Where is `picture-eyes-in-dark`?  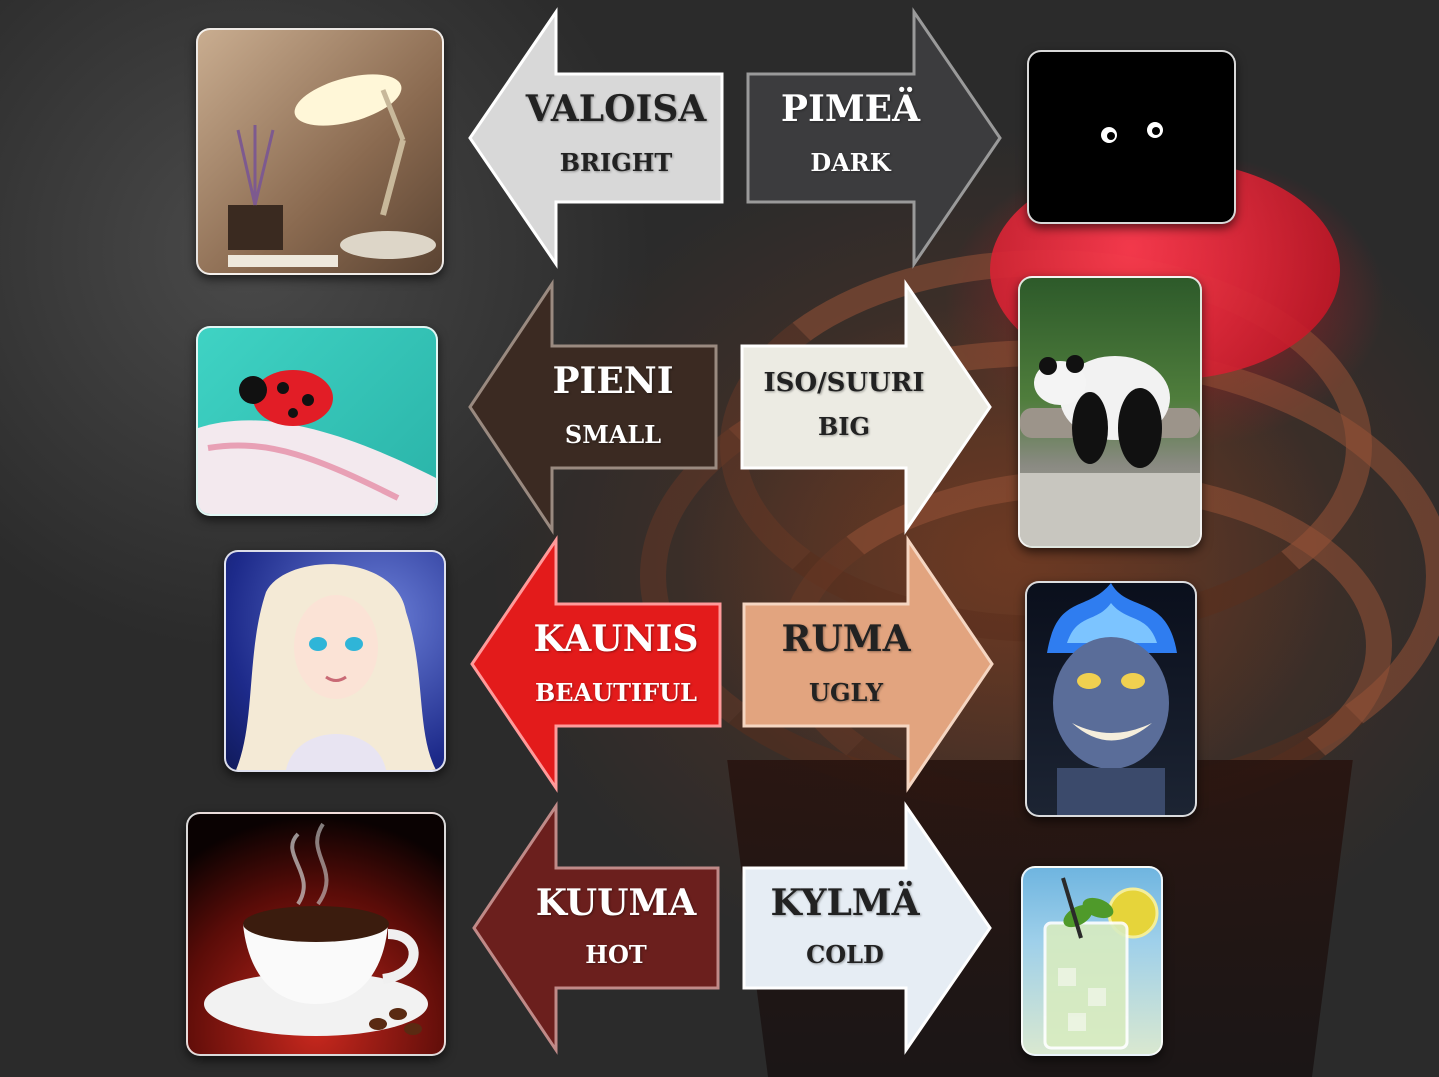
picture-eyes-in-dark is located at coordinates (1131, 137).